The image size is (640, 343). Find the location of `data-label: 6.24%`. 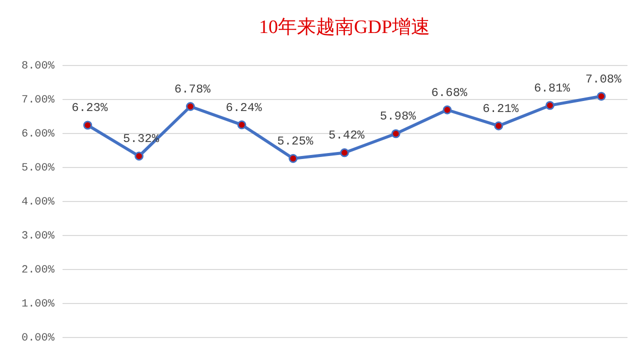

data-label: 6.24% is located at coordinates (244, 107).